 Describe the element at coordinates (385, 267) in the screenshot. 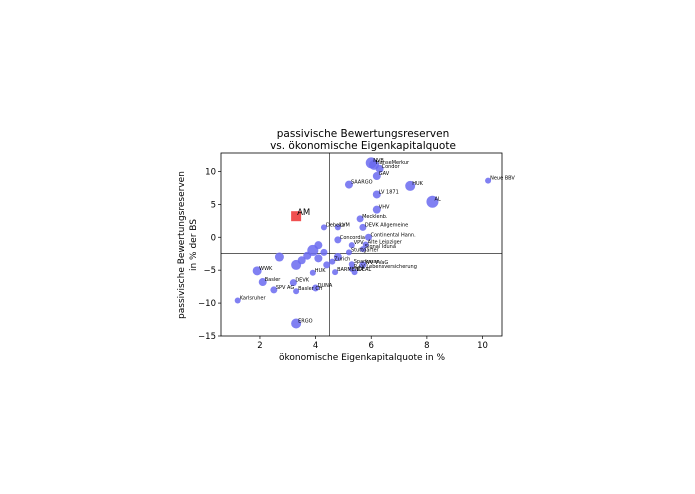

I see `point-label: R+V Lebensversicherung` at that location.